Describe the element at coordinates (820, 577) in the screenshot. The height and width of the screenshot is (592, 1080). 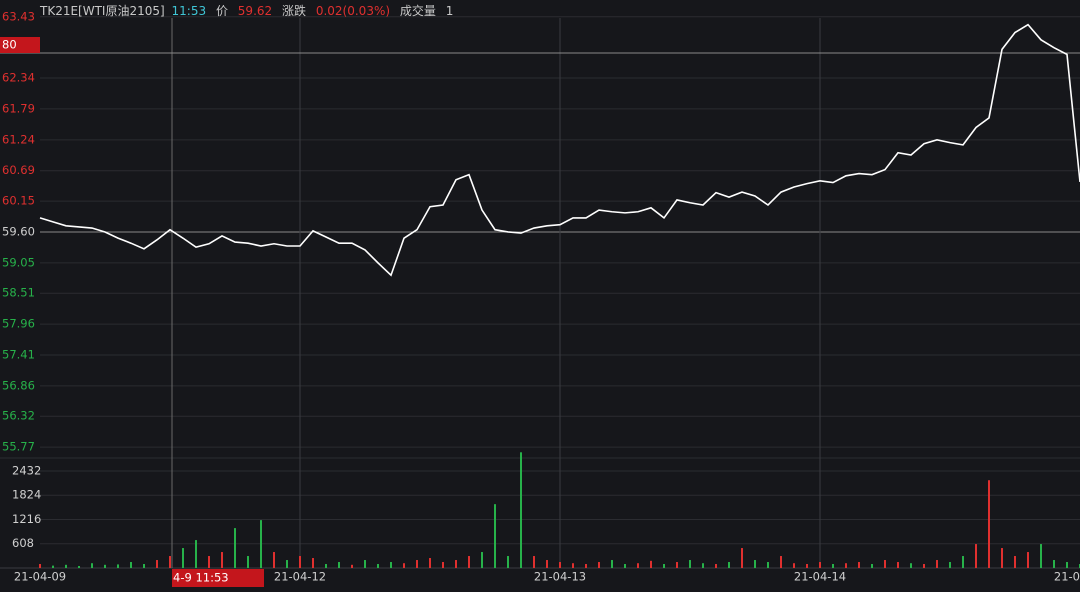
I see `x-tick-label: 21-04-14` at that location.